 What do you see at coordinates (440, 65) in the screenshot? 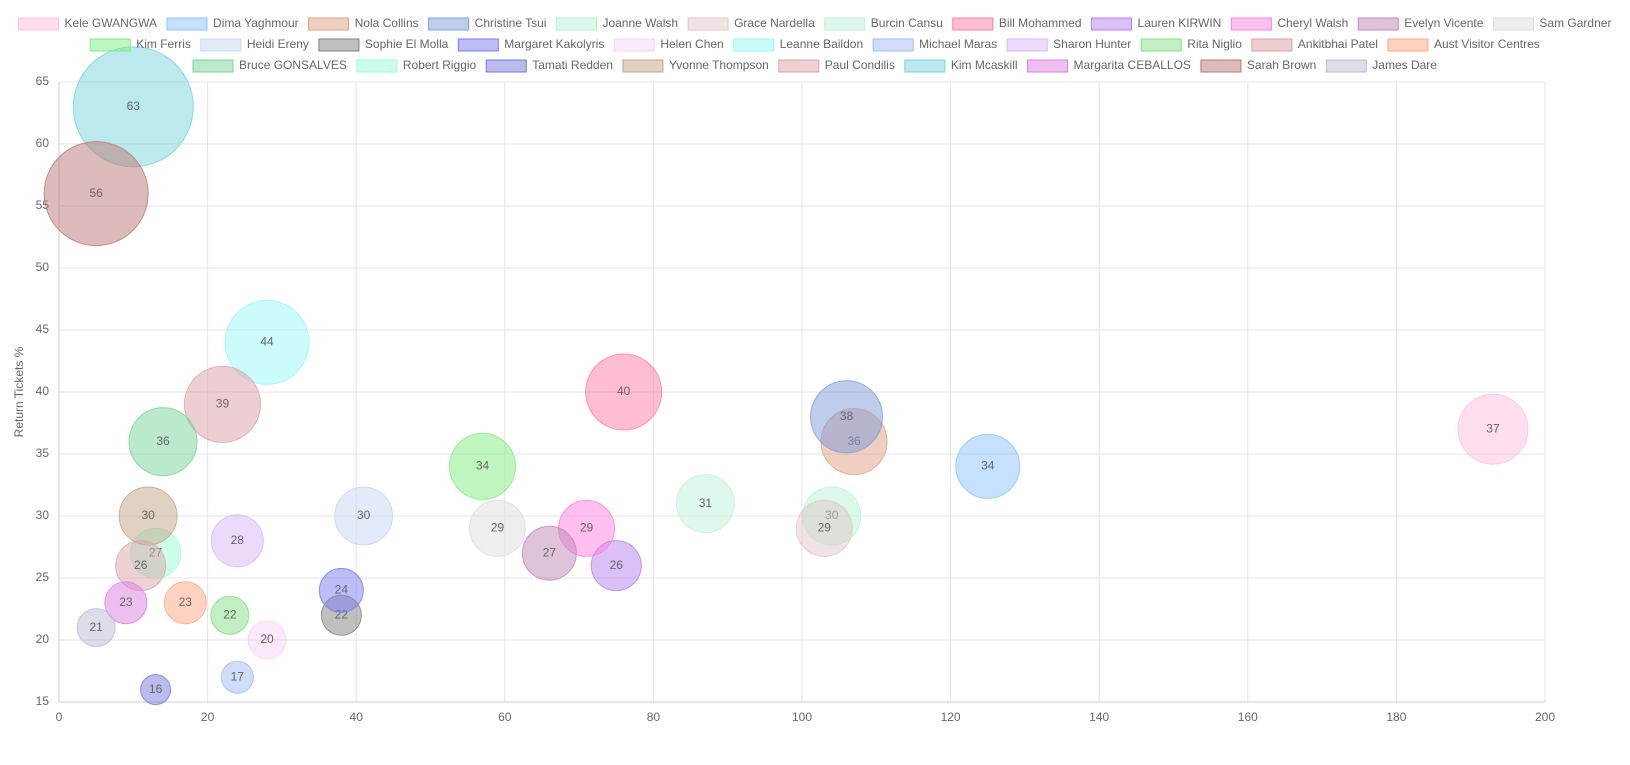
I see `legend-label: Robert Riggio` at bounding box center [440, 65].